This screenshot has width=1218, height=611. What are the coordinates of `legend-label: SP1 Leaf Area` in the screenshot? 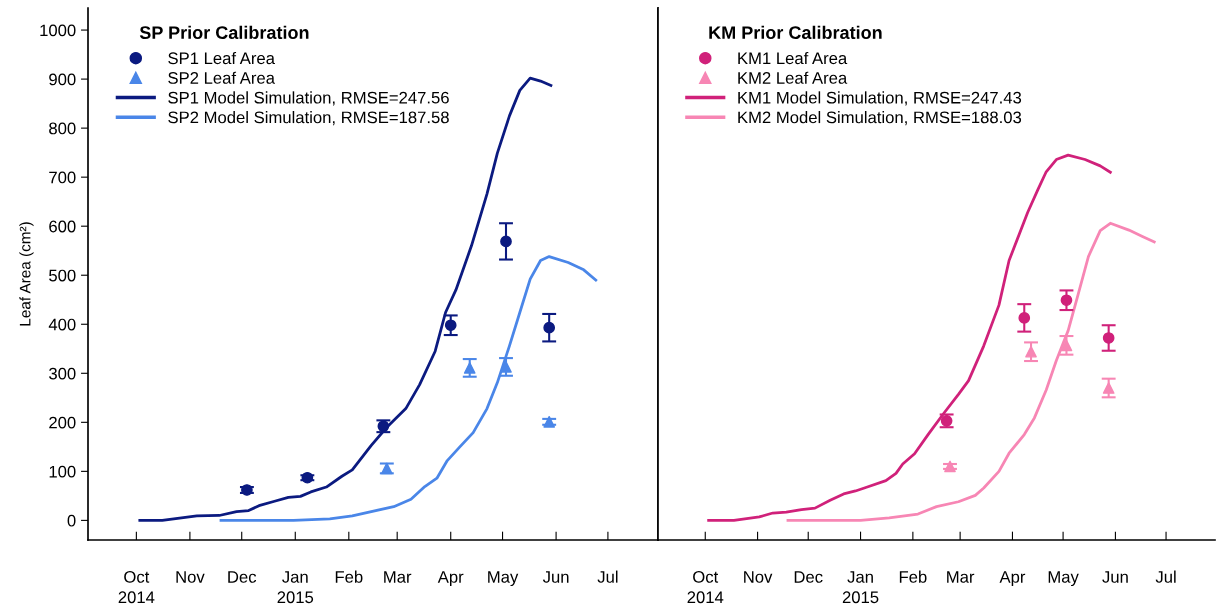 It's located at (221, 58).